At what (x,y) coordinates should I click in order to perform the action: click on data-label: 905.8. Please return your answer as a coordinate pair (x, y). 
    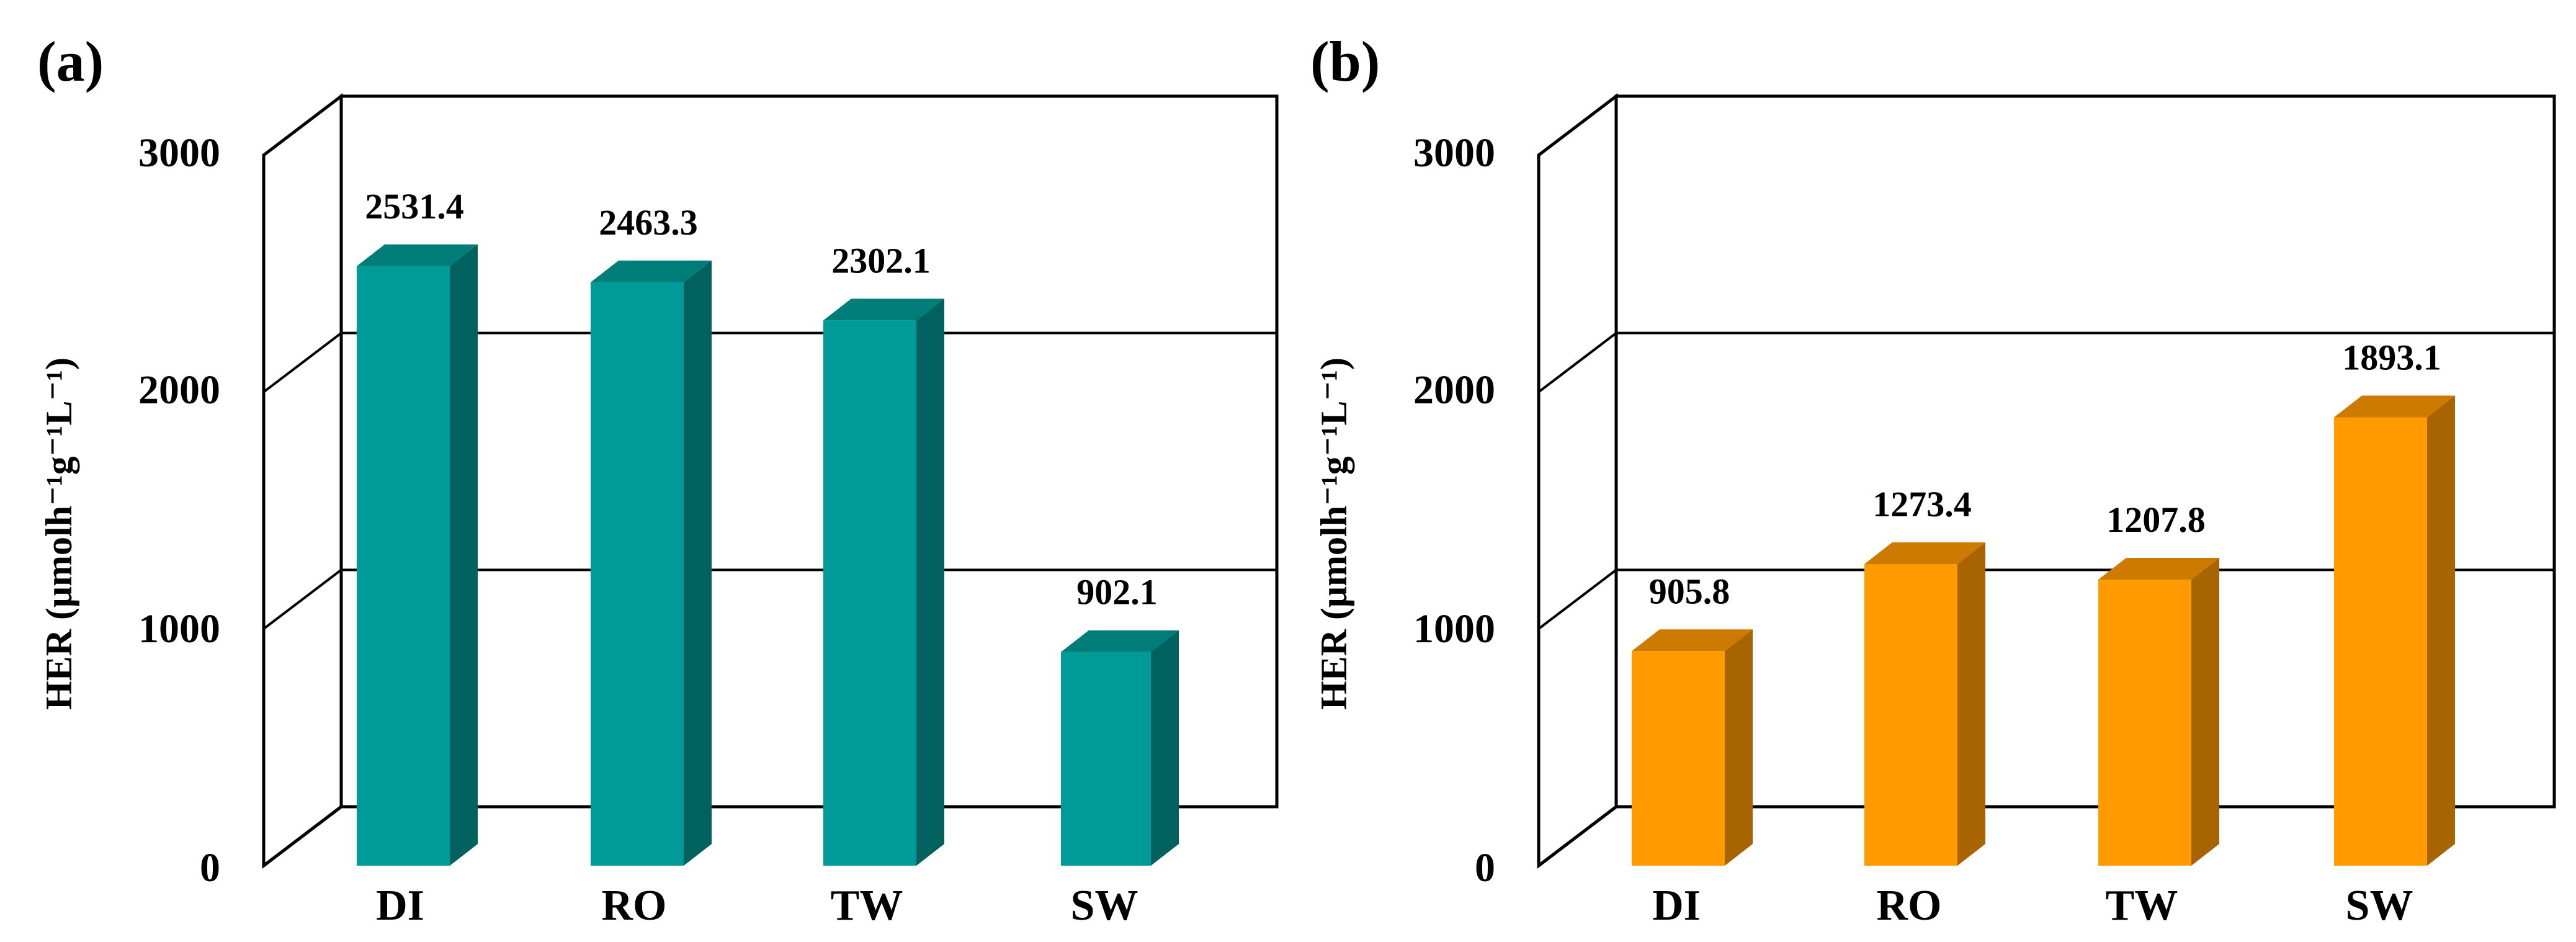
    Looking at the image, I should click on (1689, 591).